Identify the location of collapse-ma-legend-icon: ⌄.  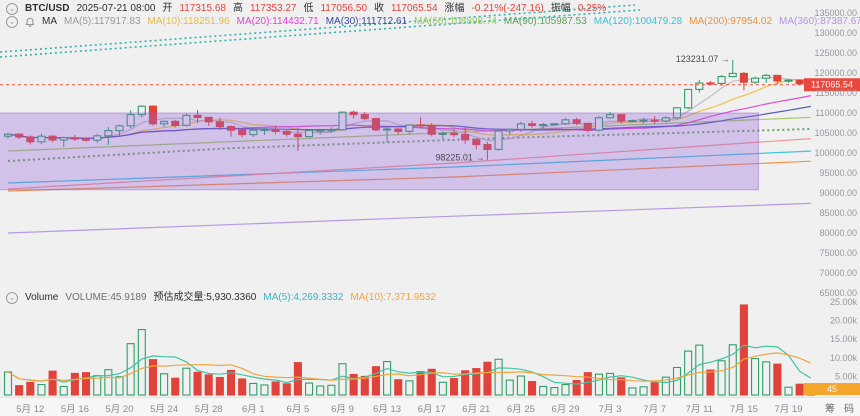
(12, 22).